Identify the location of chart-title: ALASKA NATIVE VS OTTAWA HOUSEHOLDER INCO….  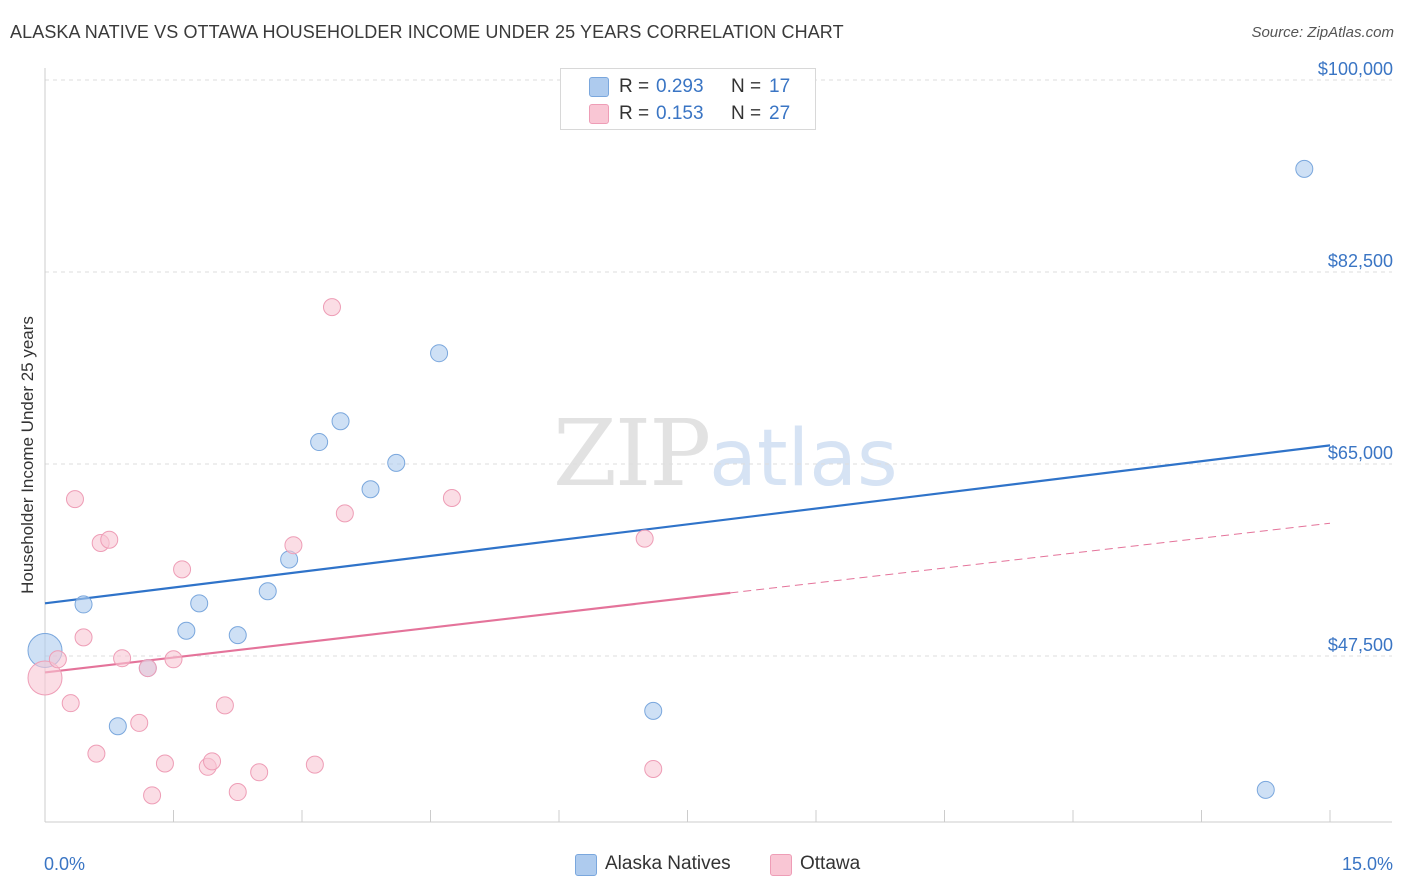
(427, 32).